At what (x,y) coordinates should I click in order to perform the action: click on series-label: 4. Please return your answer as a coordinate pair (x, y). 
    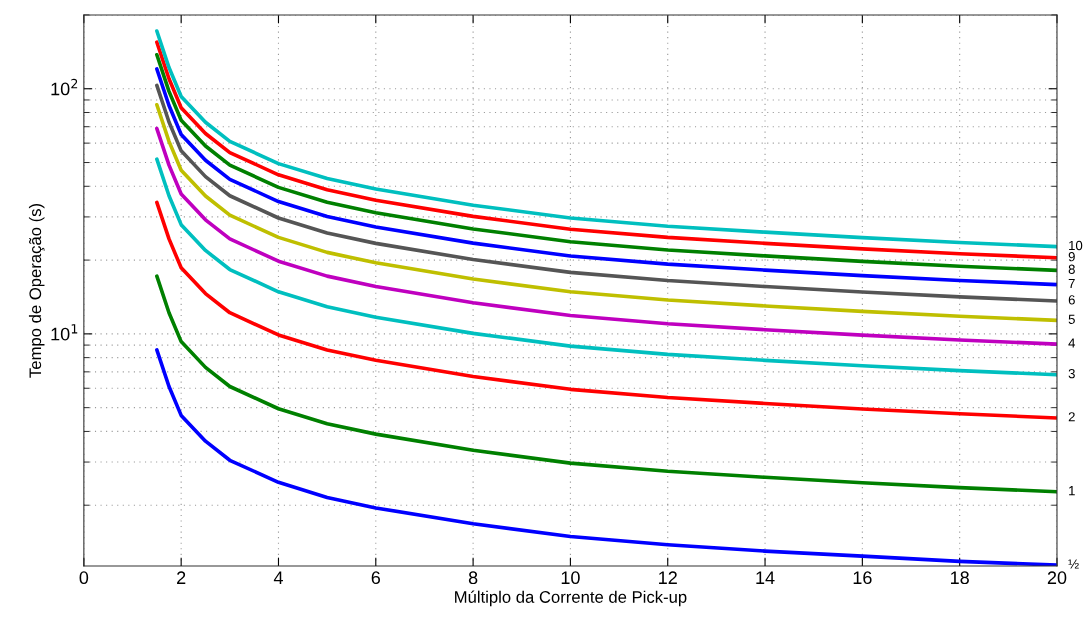
    Looking at the image, I should click on (1072, 343).